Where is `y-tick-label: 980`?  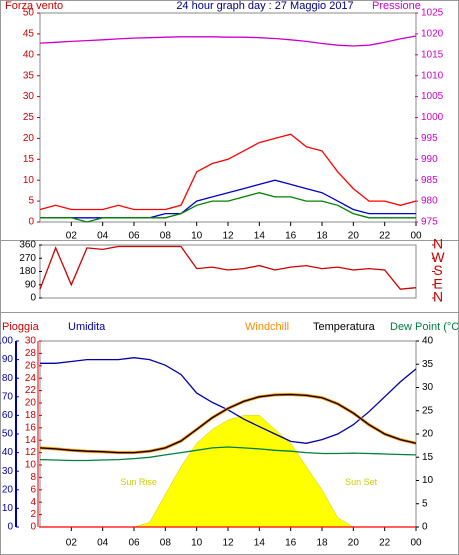 y-tick-label: 980 is located at coordinates (429, 201).